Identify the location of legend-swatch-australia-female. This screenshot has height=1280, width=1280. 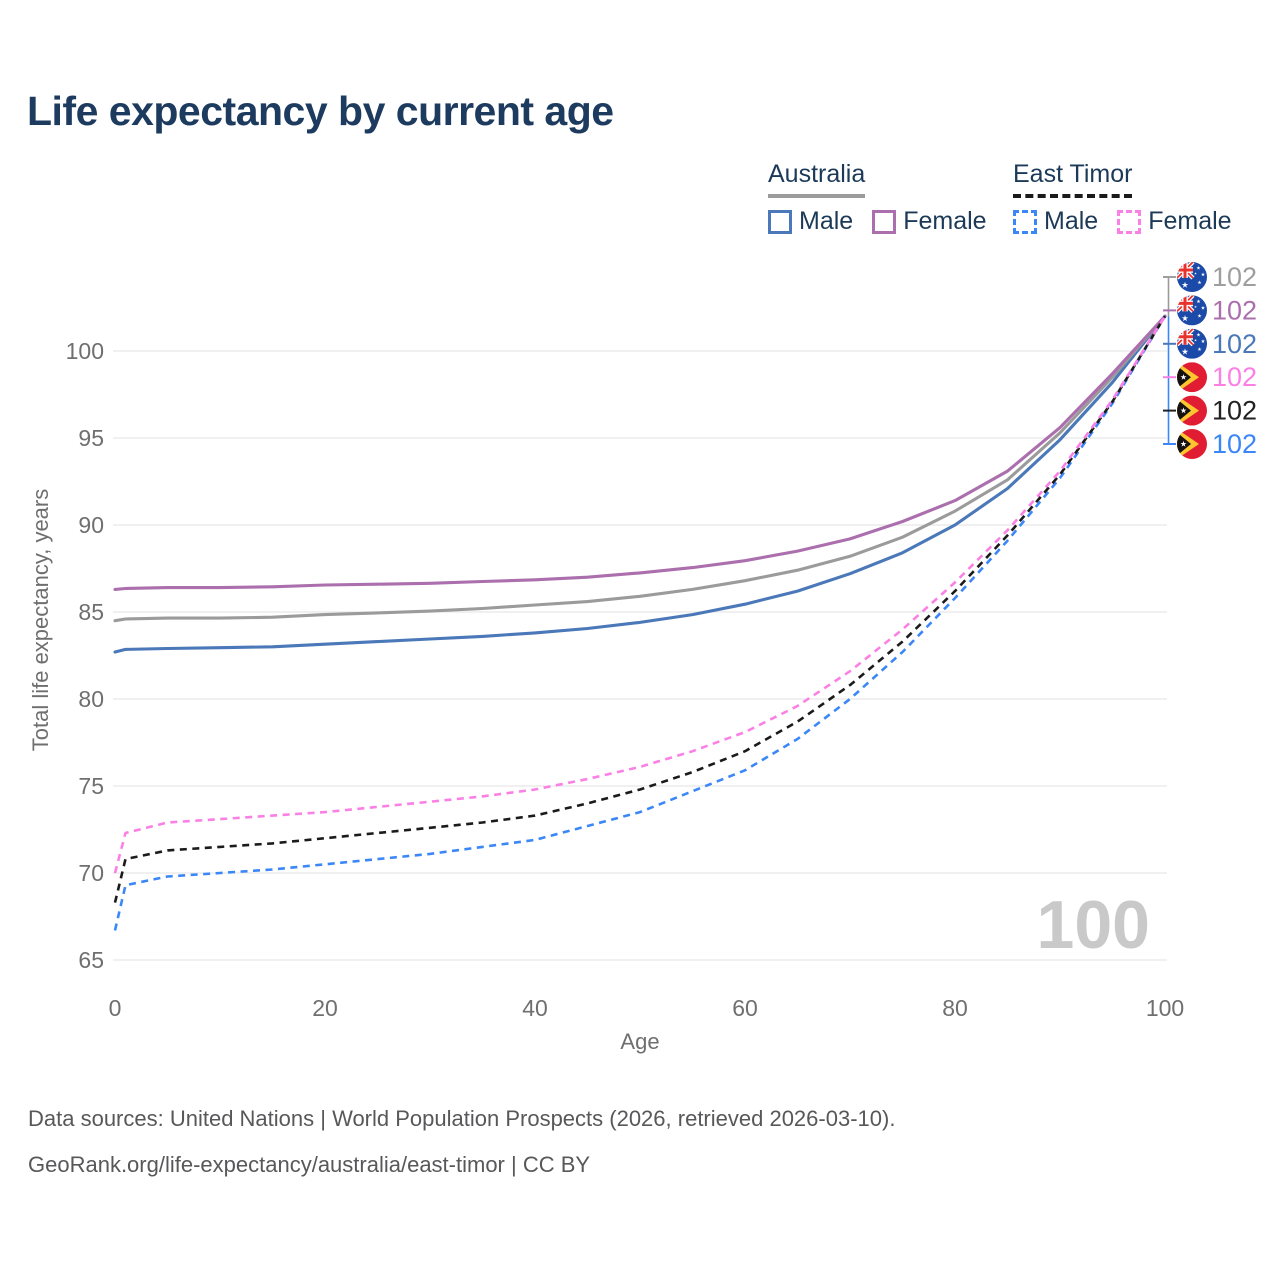
(884, 221).